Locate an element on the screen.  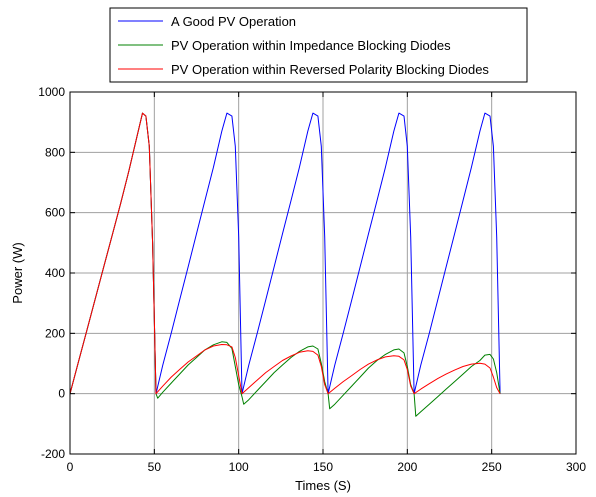
legend-box is located at coordinates (318, 45).